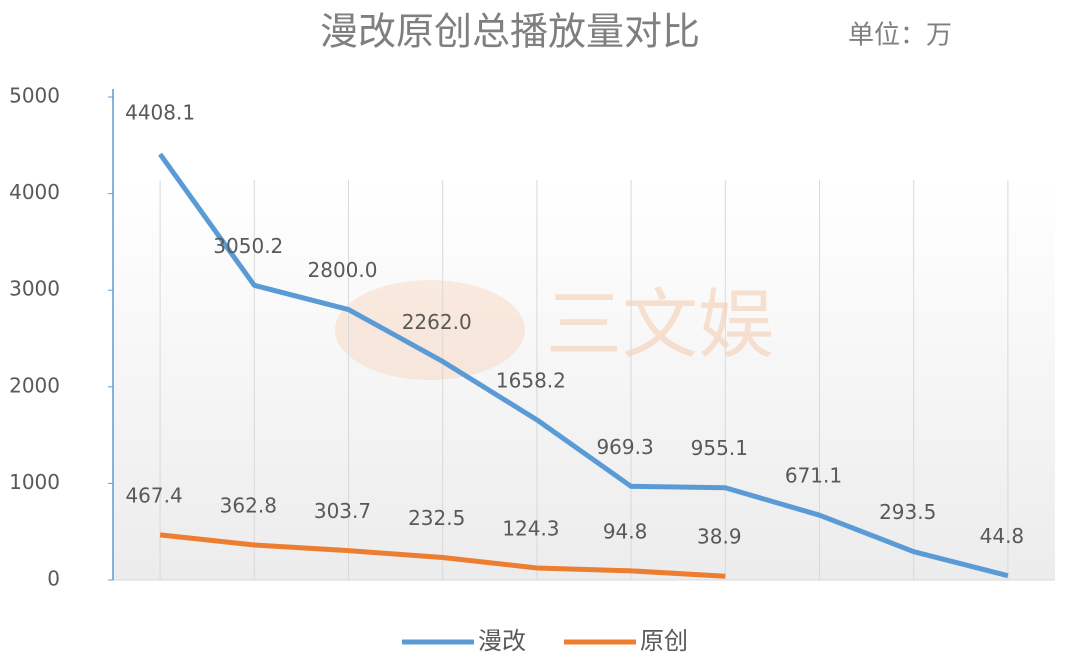 The width and height of the screenshot is (1080, 668). What do you see at coordinates (53, 579) in the screenshot?
I see `y-tick-label: 0` at bounding box center [53, 579].